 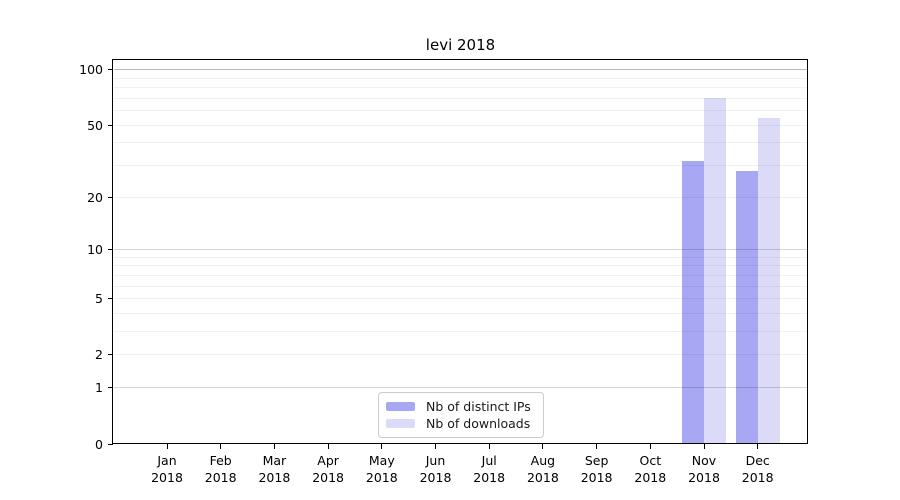 What do you see at coordinates (650, 469) in the screenshot?
I see `x-tick-label-oct: Oct 2018` at bounding box center [650, 469].